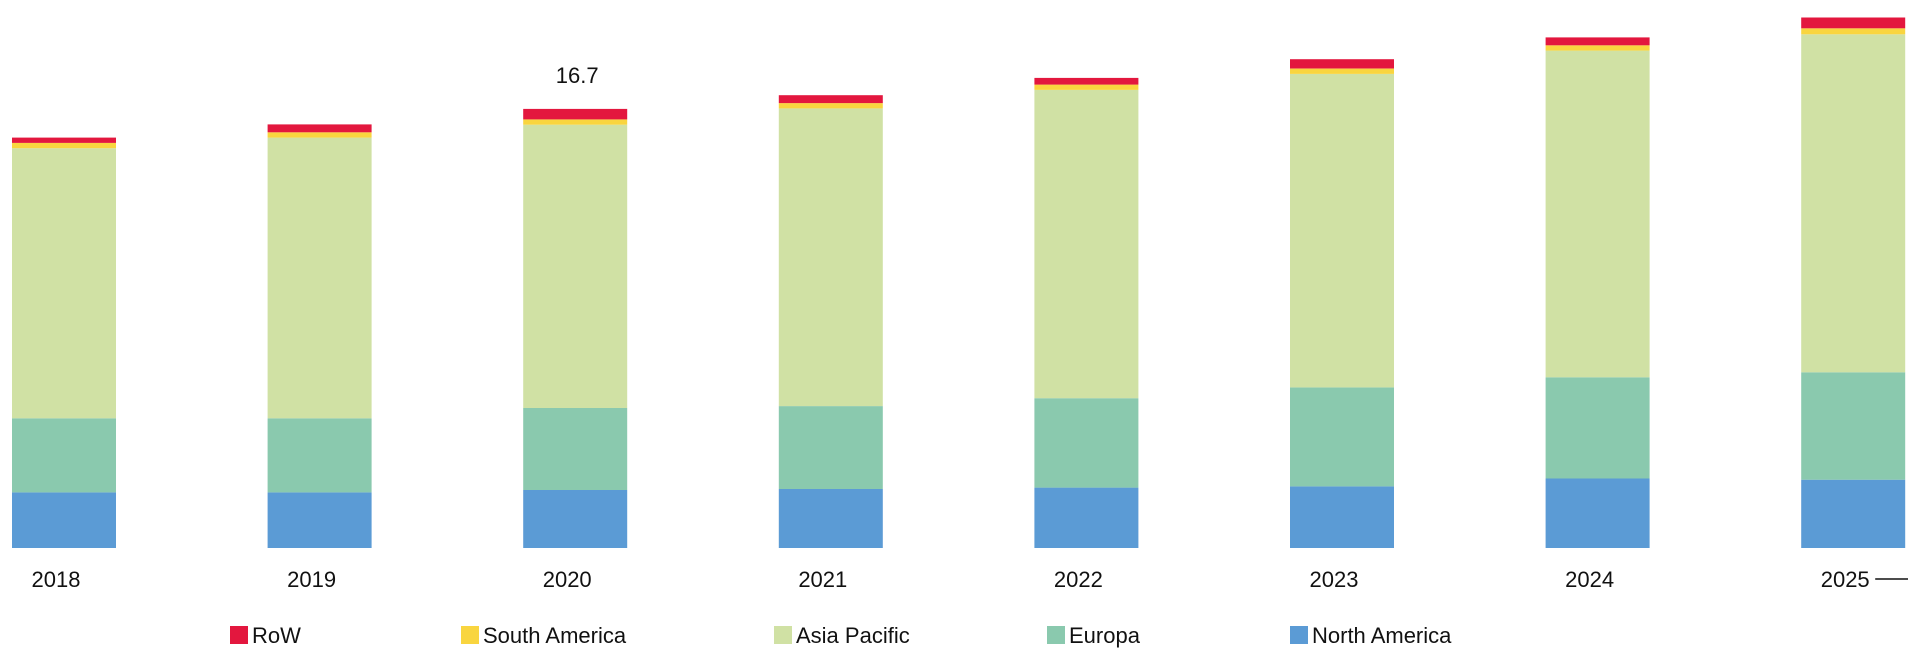 Image resolution: width=1908 pixels, height=660 pixels. Describe the element at coordinates (1086, 244) in the screenshot. I see `bar-2022-asia-pacific` at that location.